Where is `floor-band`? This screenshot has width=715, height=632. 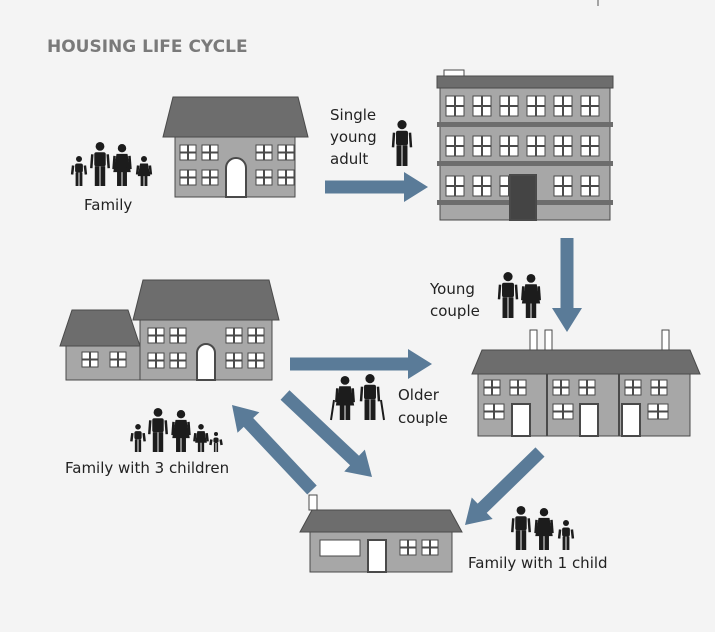
floor-band is located at coordinates (525, 124).